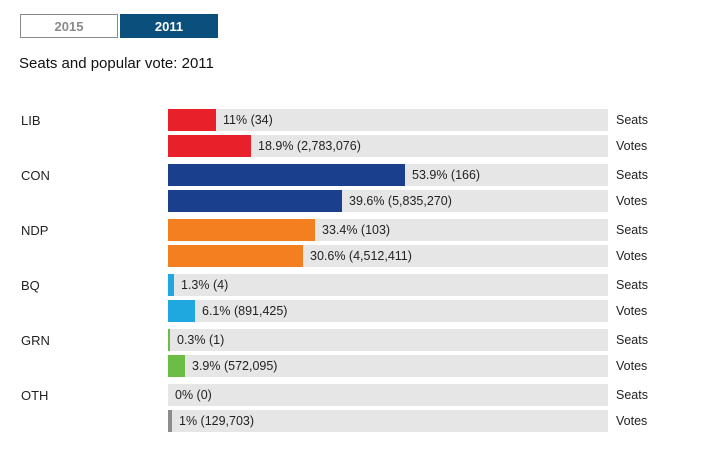 Image resolution: width=720 pixels, height=468 pixels. I want to click on bar-grn-seats, so click(169, 340).